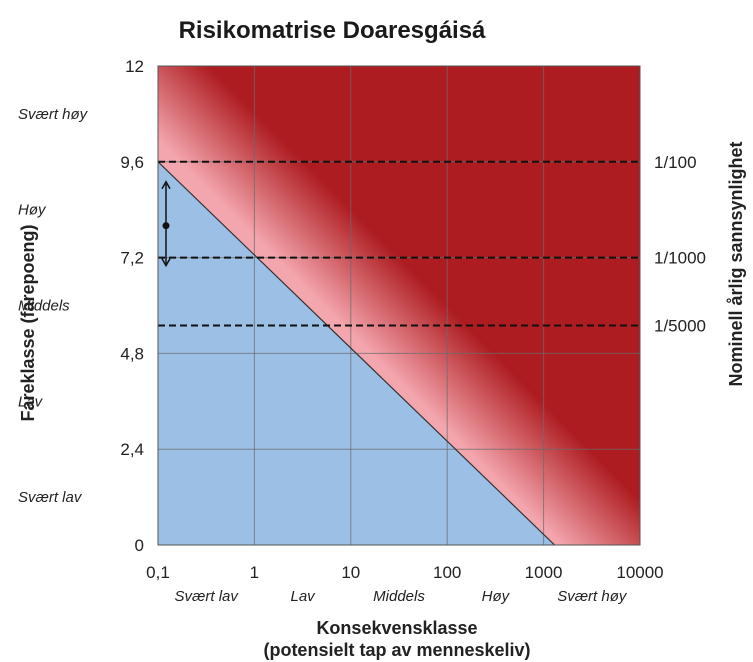 The image size is (753, 662). I want to click on y-class-label: Høy, so click(32, 210).